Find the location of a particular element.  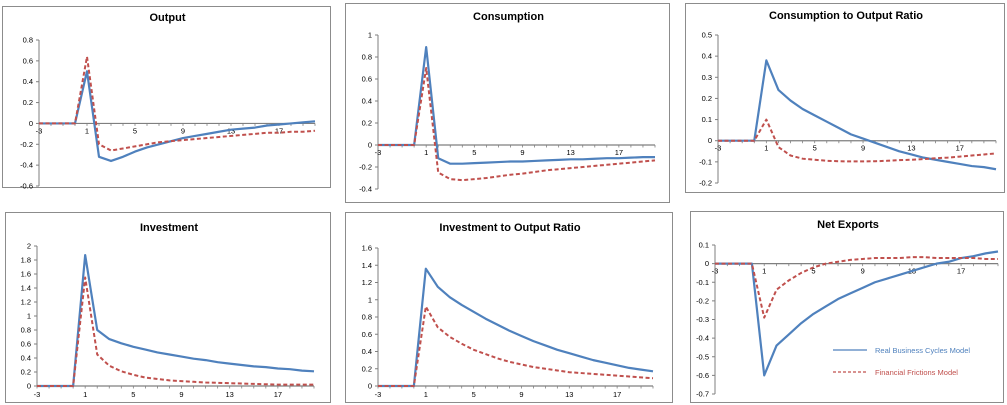

net-exports-title: Net Exports is located at coordinates (848, 225).